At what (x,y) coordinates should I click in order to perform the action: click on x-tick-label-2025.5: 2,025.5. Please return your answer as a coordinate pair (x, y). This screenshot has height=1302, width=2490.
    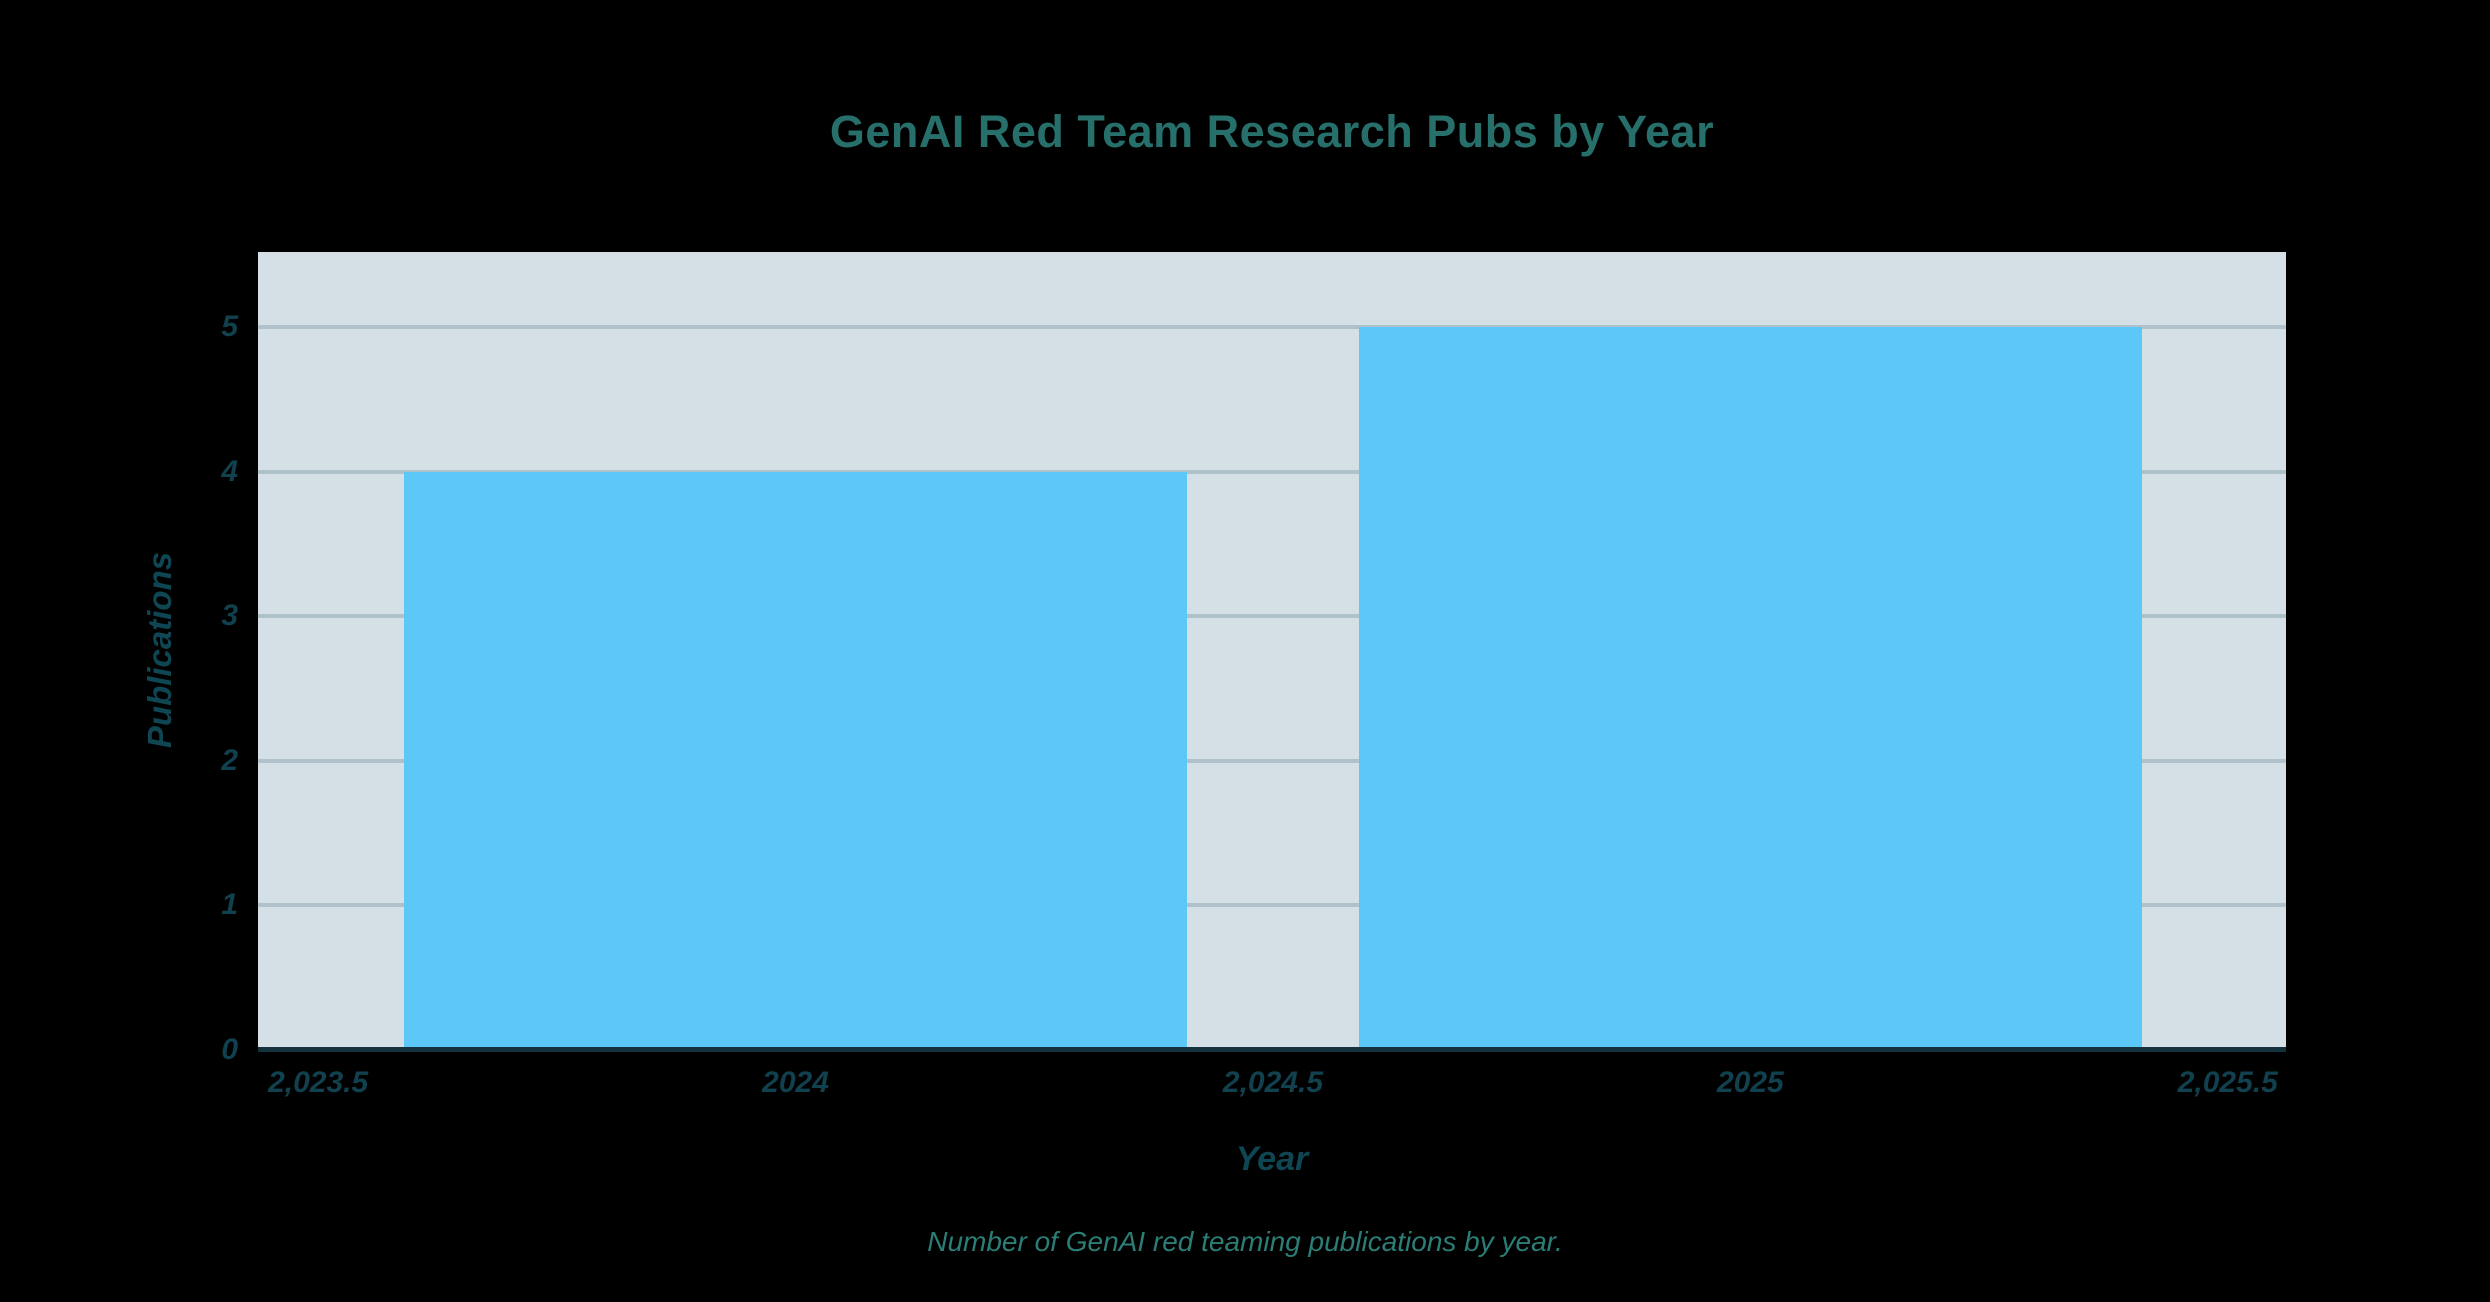
    Looking at the image, I should click on (2227, 1082).